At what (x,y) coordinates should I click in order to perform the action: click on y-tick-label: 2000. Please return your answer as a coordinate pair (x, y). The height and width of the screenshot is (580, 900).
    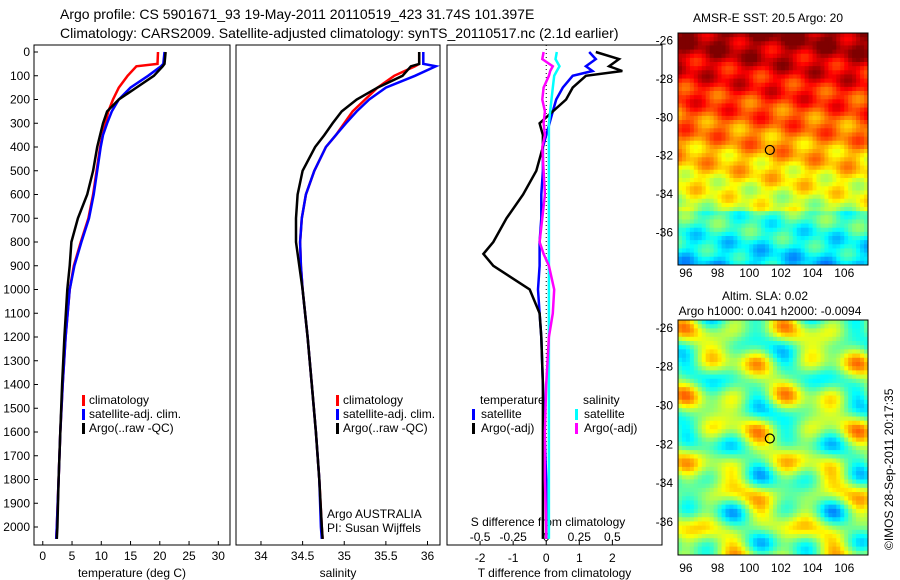
    Looking at the image, I should click on (16, 527).